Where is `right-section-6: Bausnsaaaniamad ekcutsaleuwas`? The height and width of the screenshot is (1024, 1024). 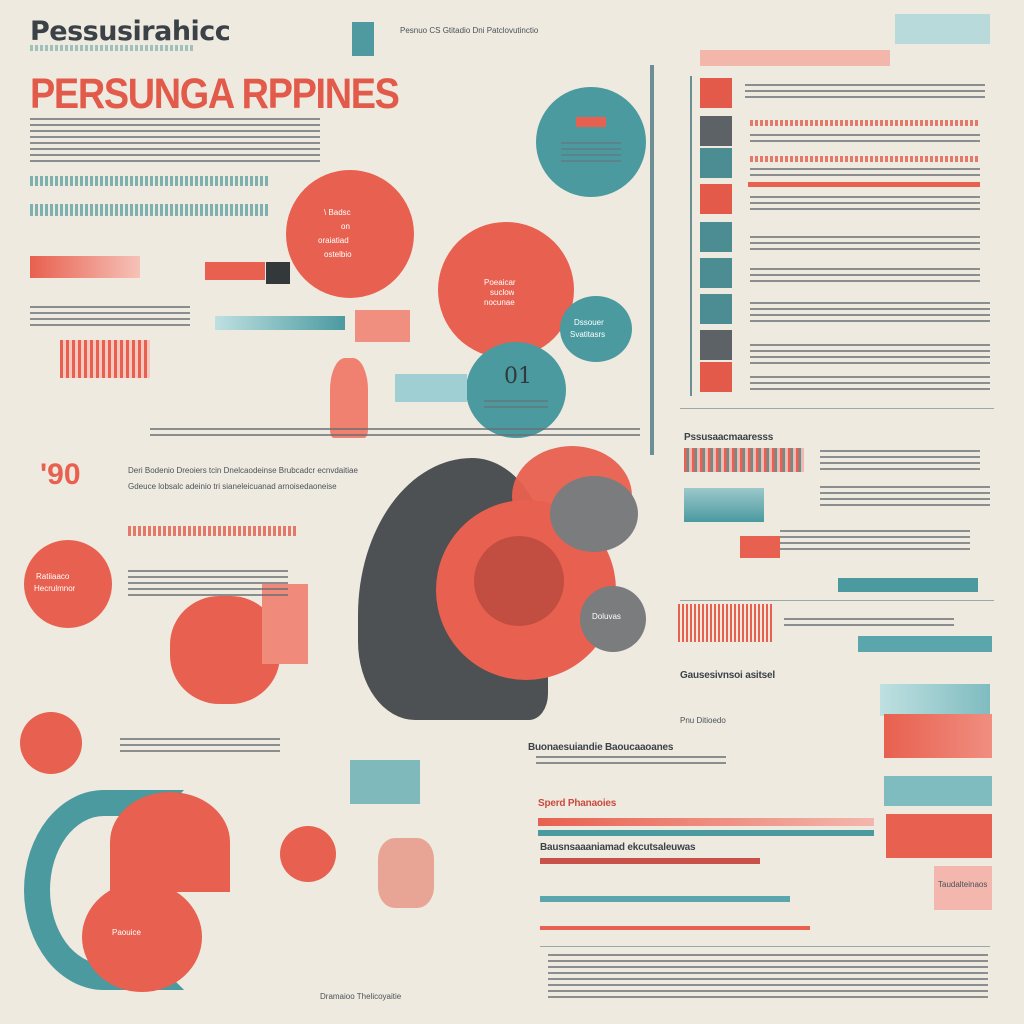
right-section-6: Bausnsaaaniamad ekcutsaleuwas is located at coordinates (618, 847).